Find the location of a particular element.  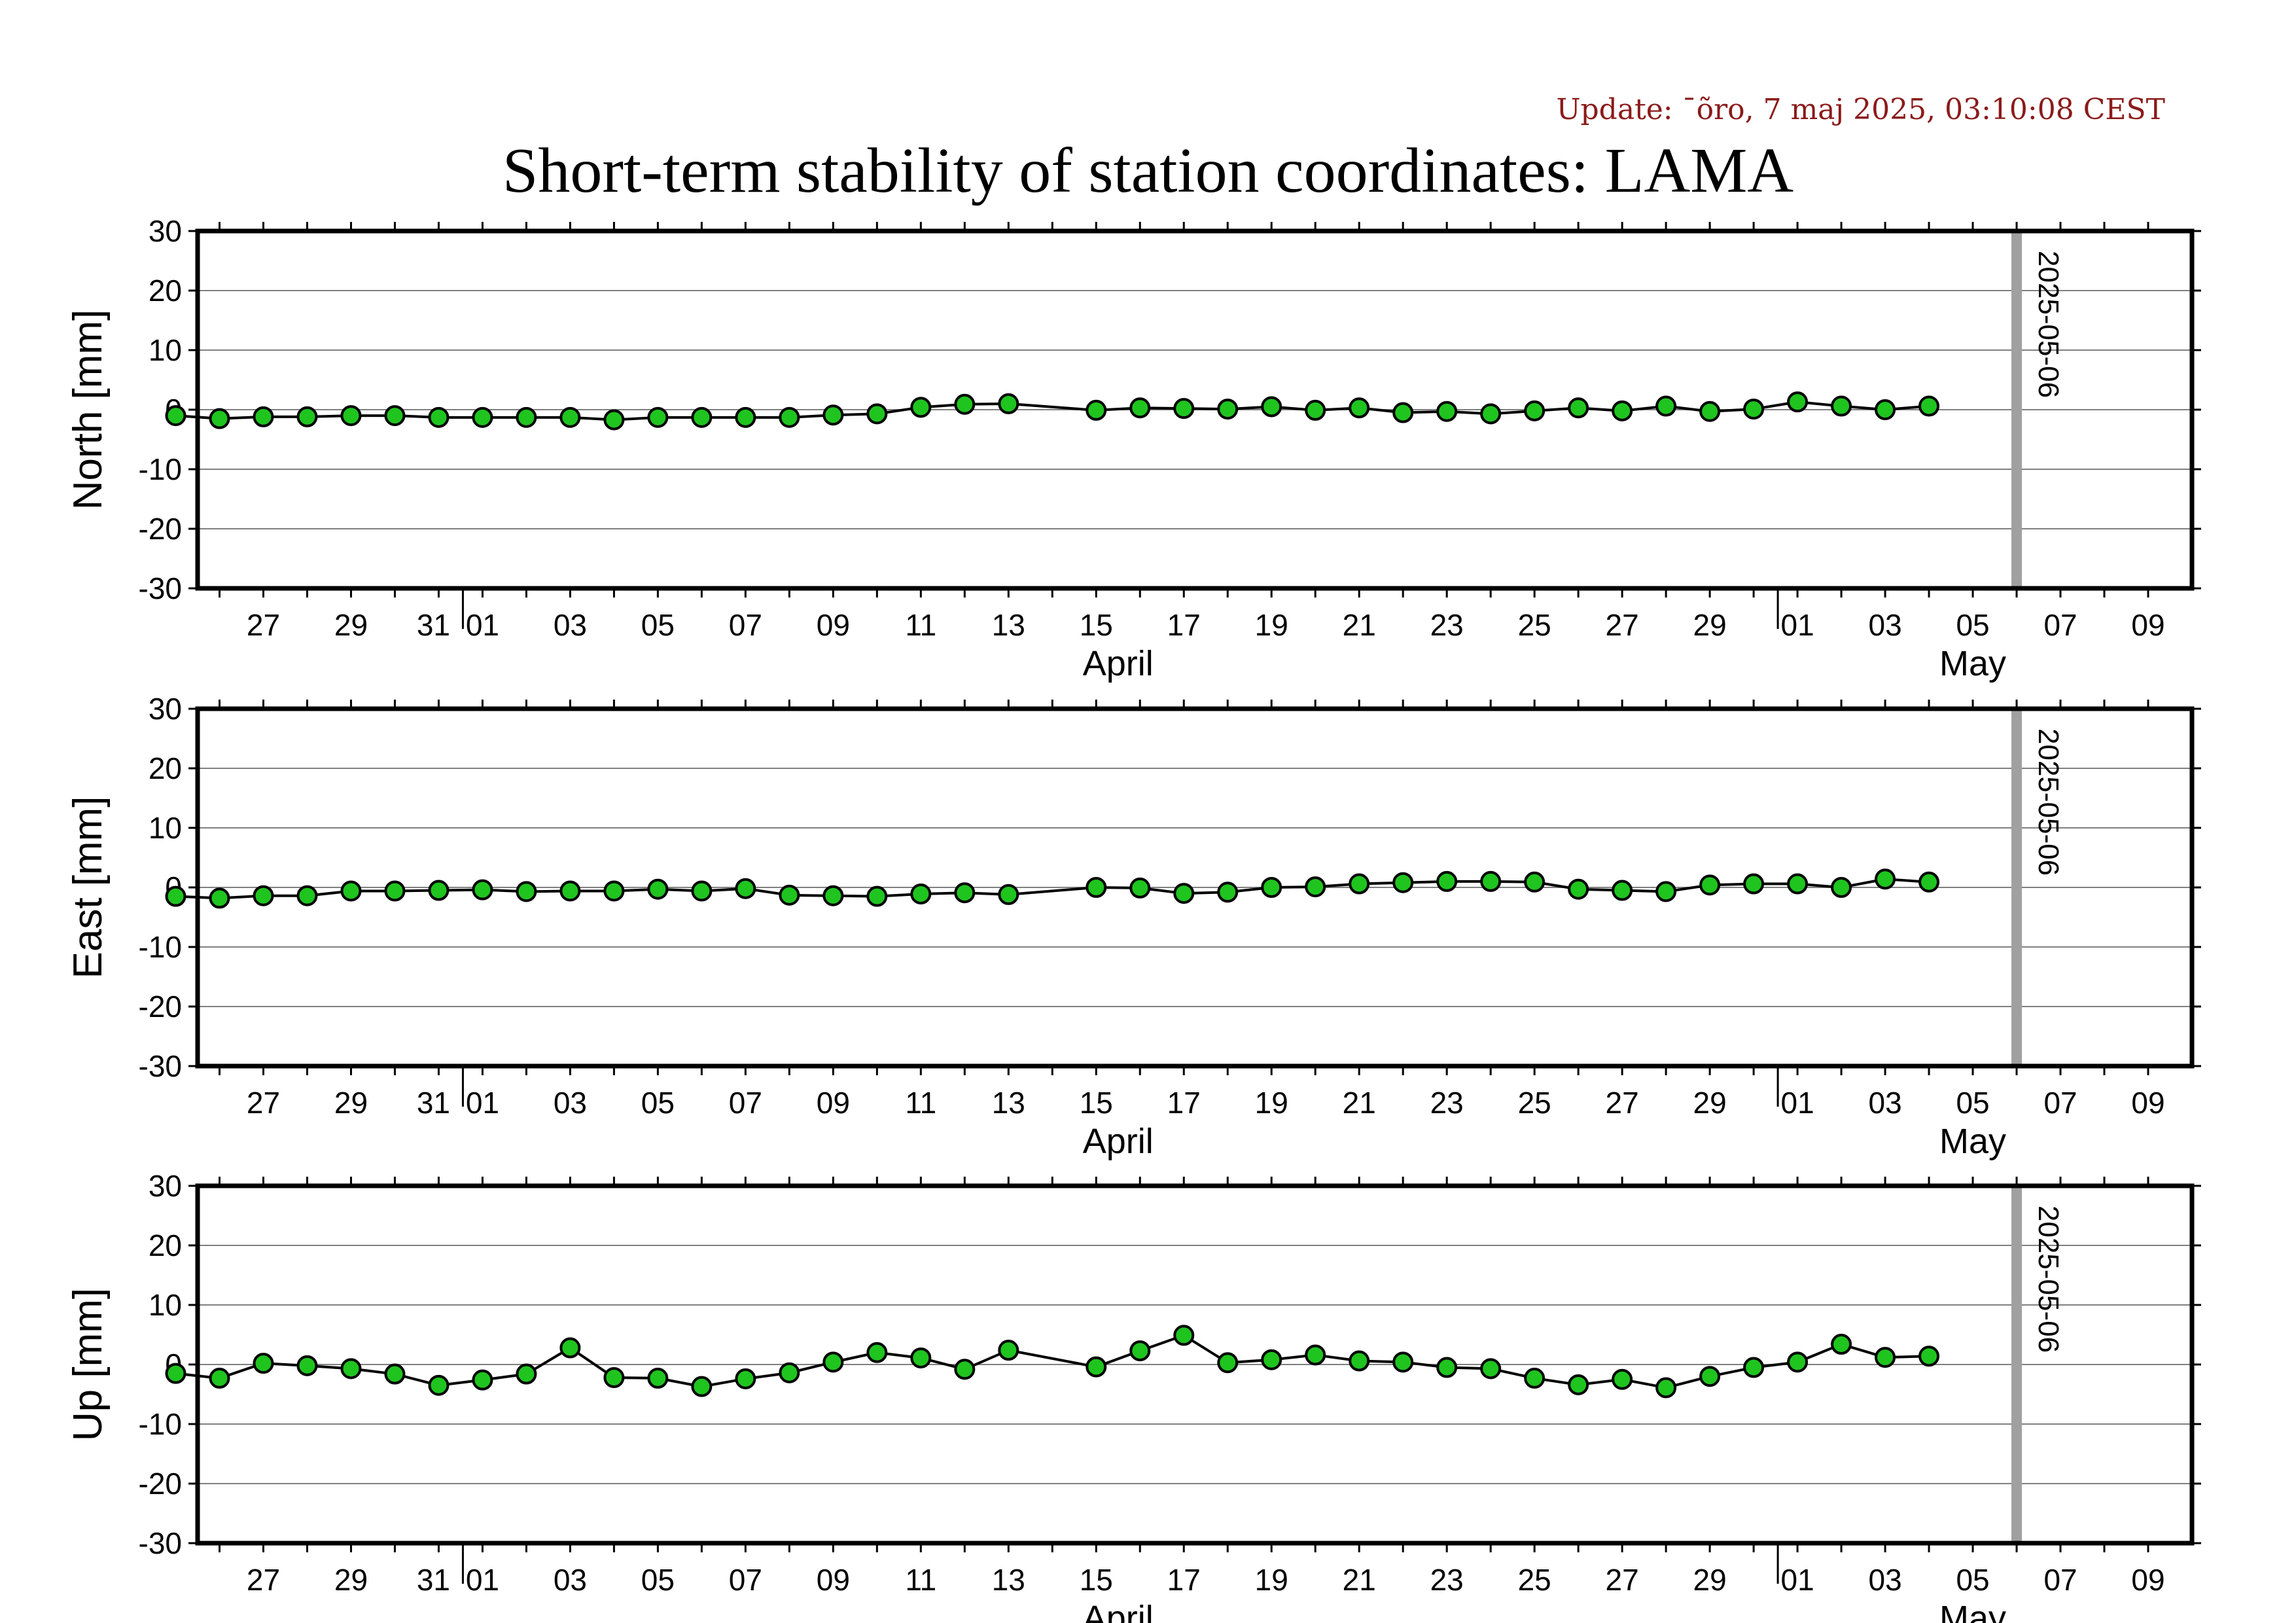

y-axis-label: Up [mm] is located at coordinates (88, 1364).